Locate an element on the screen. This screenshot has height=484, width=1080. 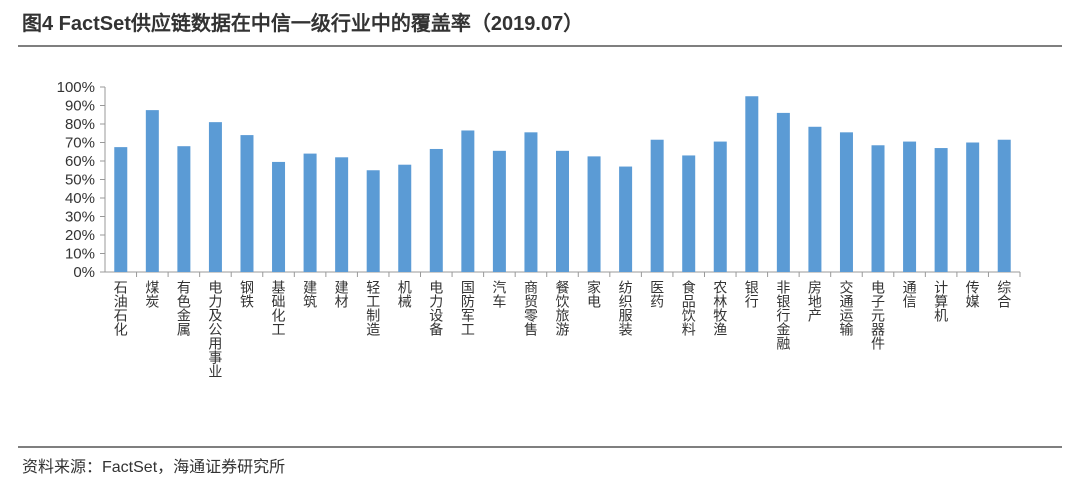
source-note: 资料来源：FactSet，海通证券研究所 is located at coordinates (153, 467).